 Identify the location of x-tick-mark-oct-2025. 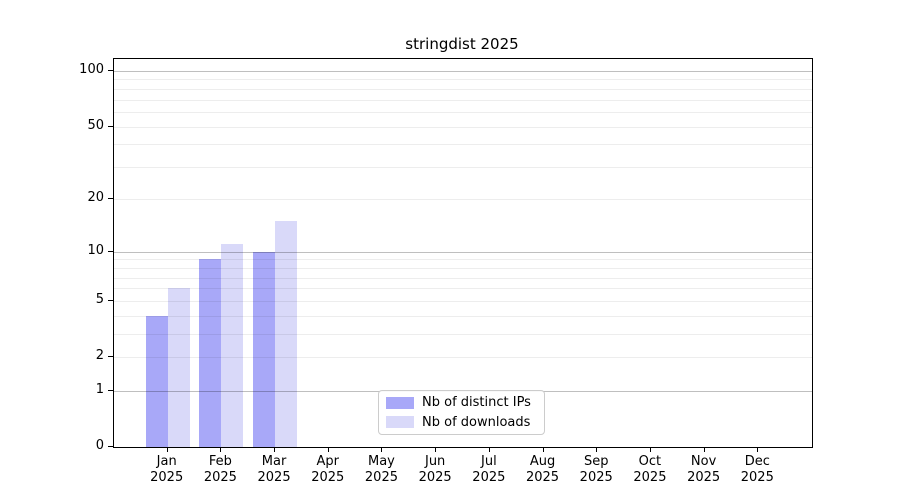
(650, 449).